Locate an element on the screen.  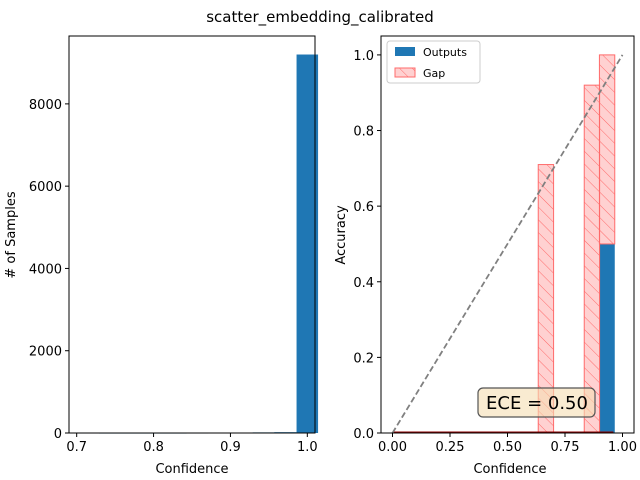
reliability-xtick-label: 0.50 is located at coordinates (507, 447).